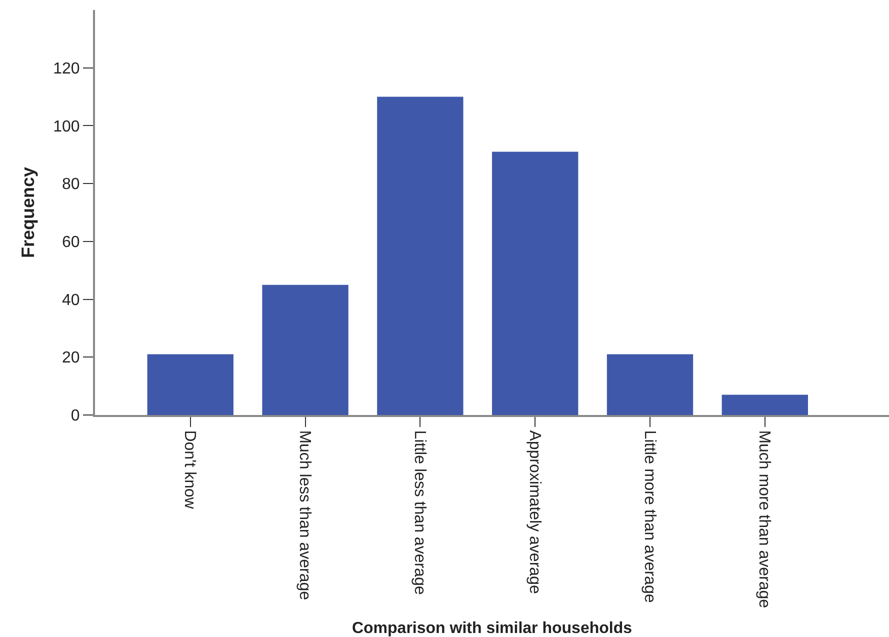 This screenshot has height=637, width=889. I want to click on y-tick-label: 60, so click(71, 243).